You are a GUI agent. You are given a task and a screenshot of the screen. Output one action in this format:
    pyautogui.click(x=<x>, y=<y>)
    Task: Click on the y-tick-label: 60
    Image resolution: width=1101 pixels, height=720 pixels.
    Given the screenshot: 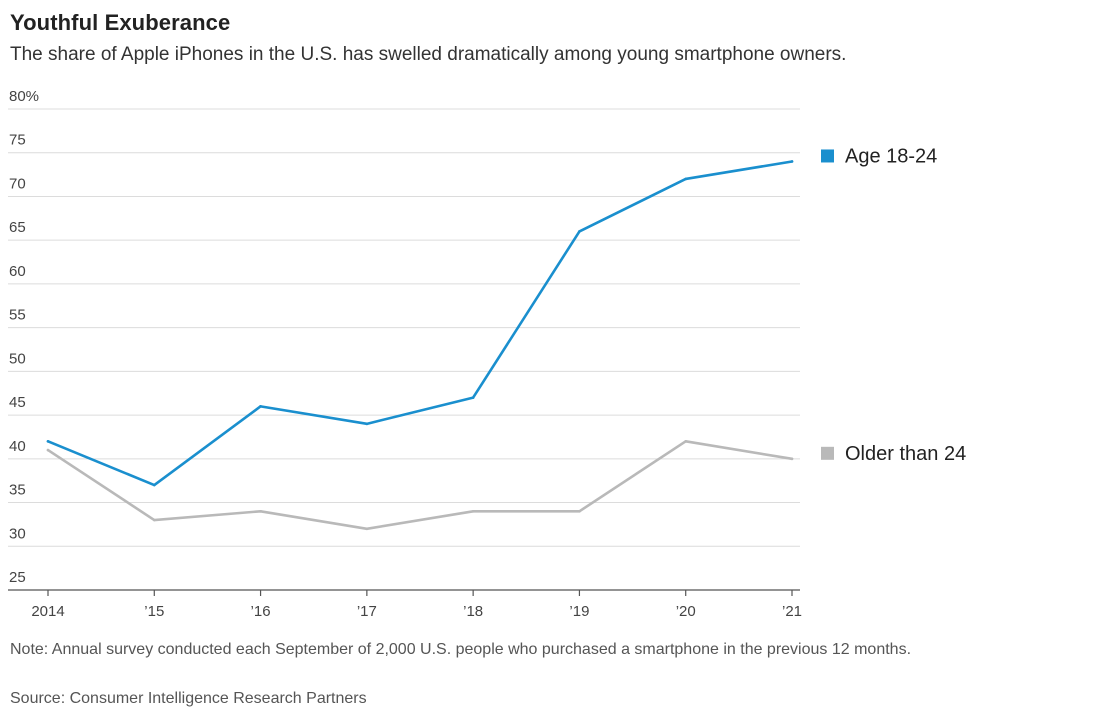 What is the action you would take?
    pyautogui.click(x=17, y=271)
    